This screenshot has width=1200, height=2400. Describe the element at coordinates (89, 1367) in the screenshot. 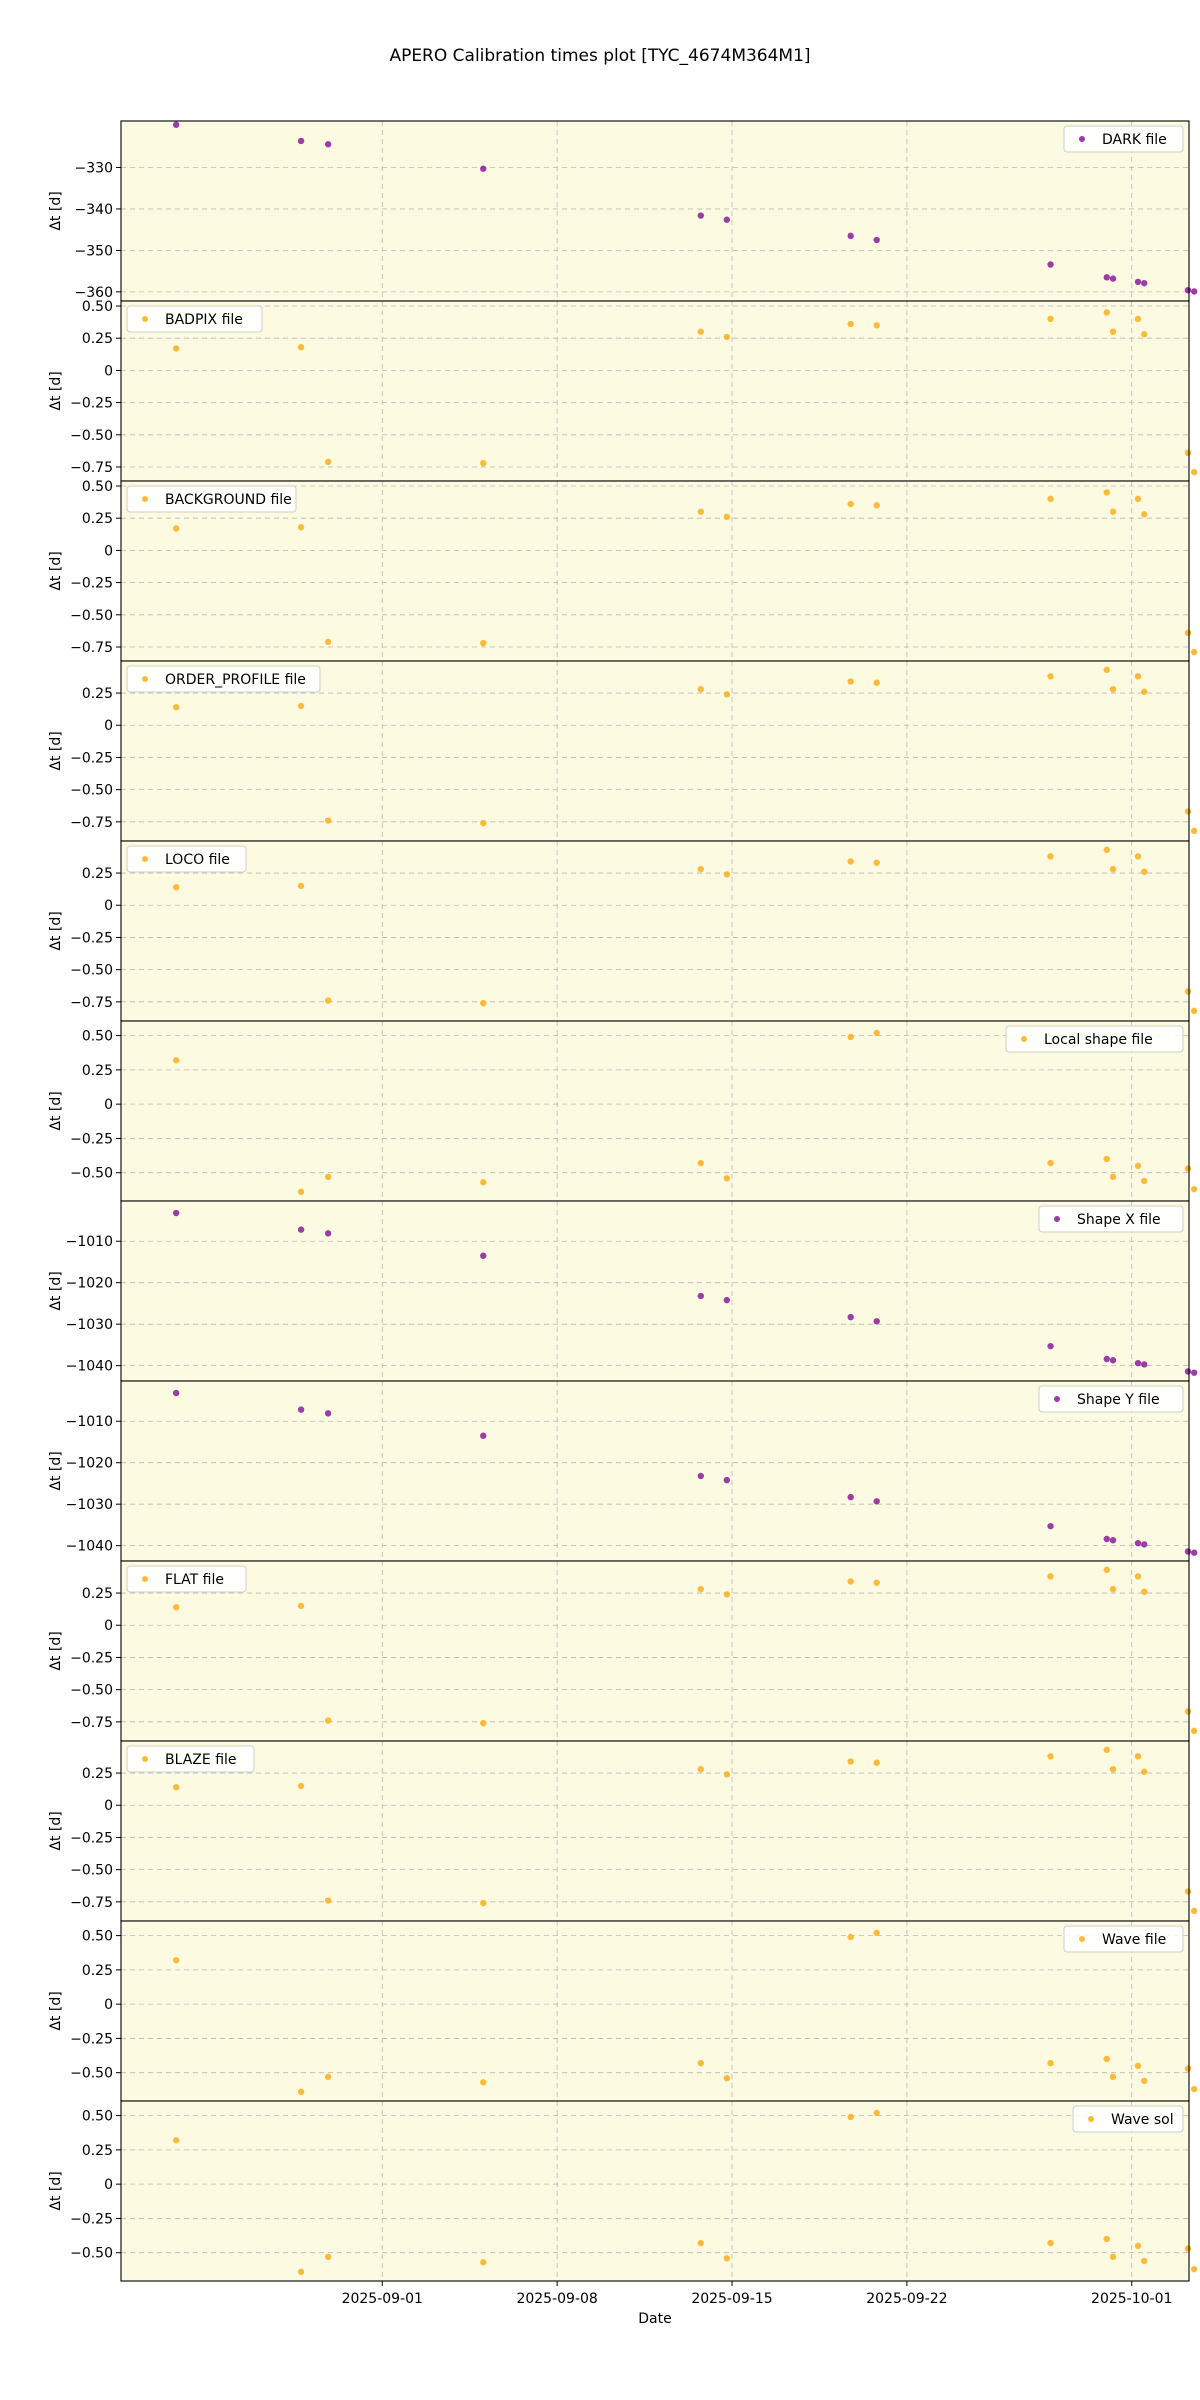

I see `y-tick-label: −1040` at that location.